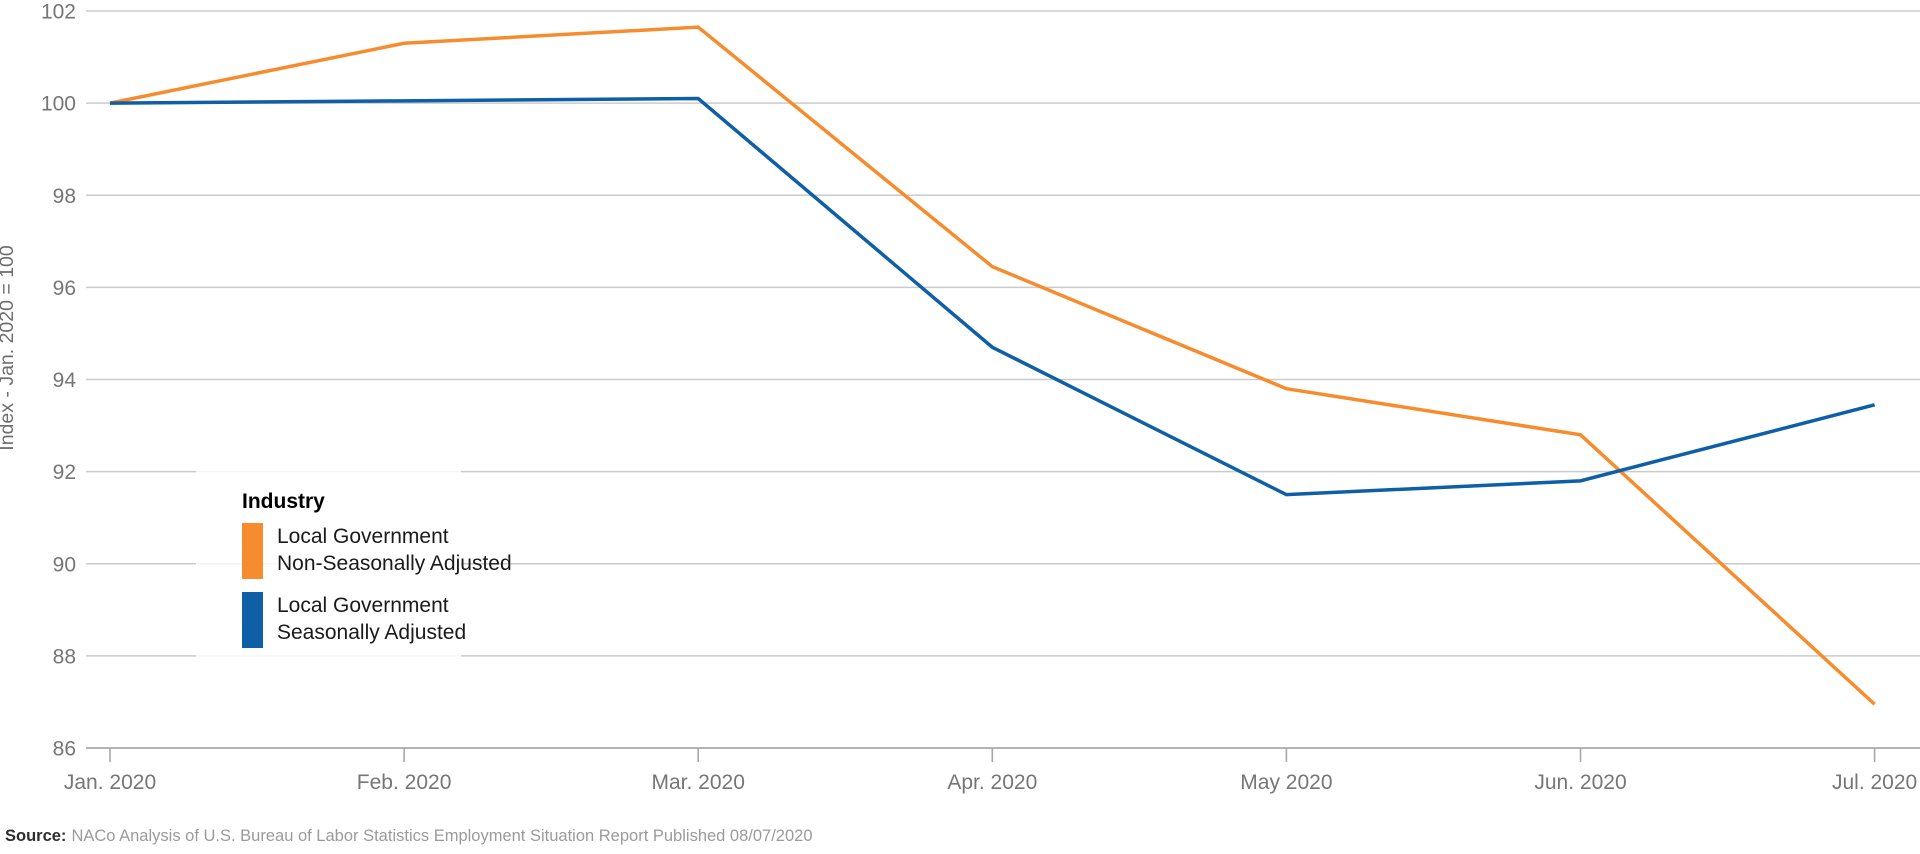 The width and height of the screenshot is (1920, 854). Describe the element at coordinates (110, 782) in the screenshot. I see `x-tick-label: Jan. 2020` at that location.